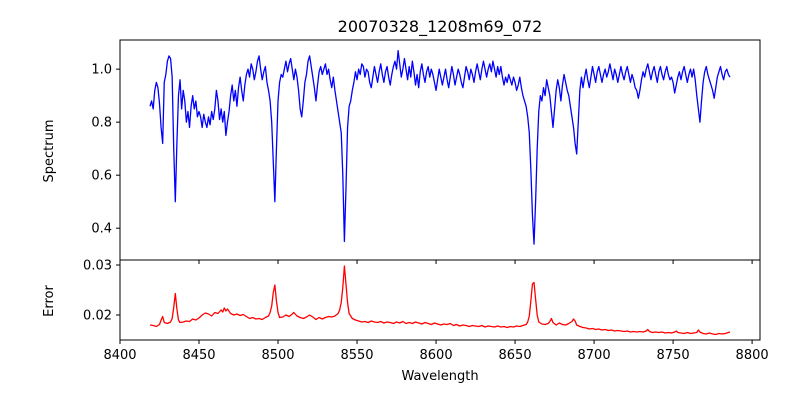  Describe the element at coordinates (198, 355) in the screenshot. I see `error-x-tick-label: 8450` at that location.